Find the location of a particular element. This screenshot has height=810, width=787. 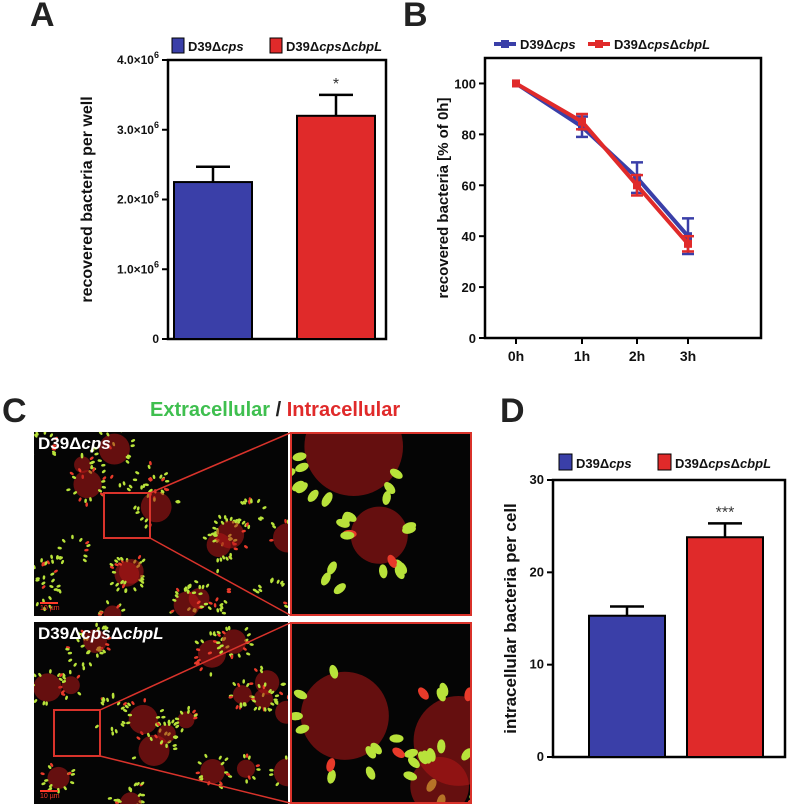

plot-frame is located at coordinates (623, 198).